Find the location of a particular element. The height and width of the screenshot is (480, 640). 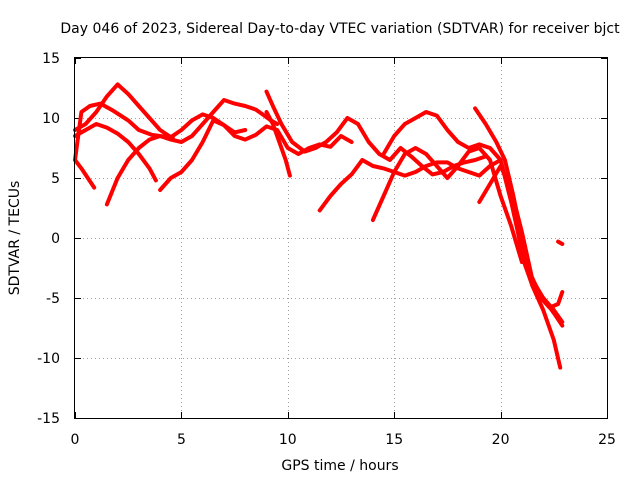

y-tick-label: -15 is located at coordinates (48, 419).